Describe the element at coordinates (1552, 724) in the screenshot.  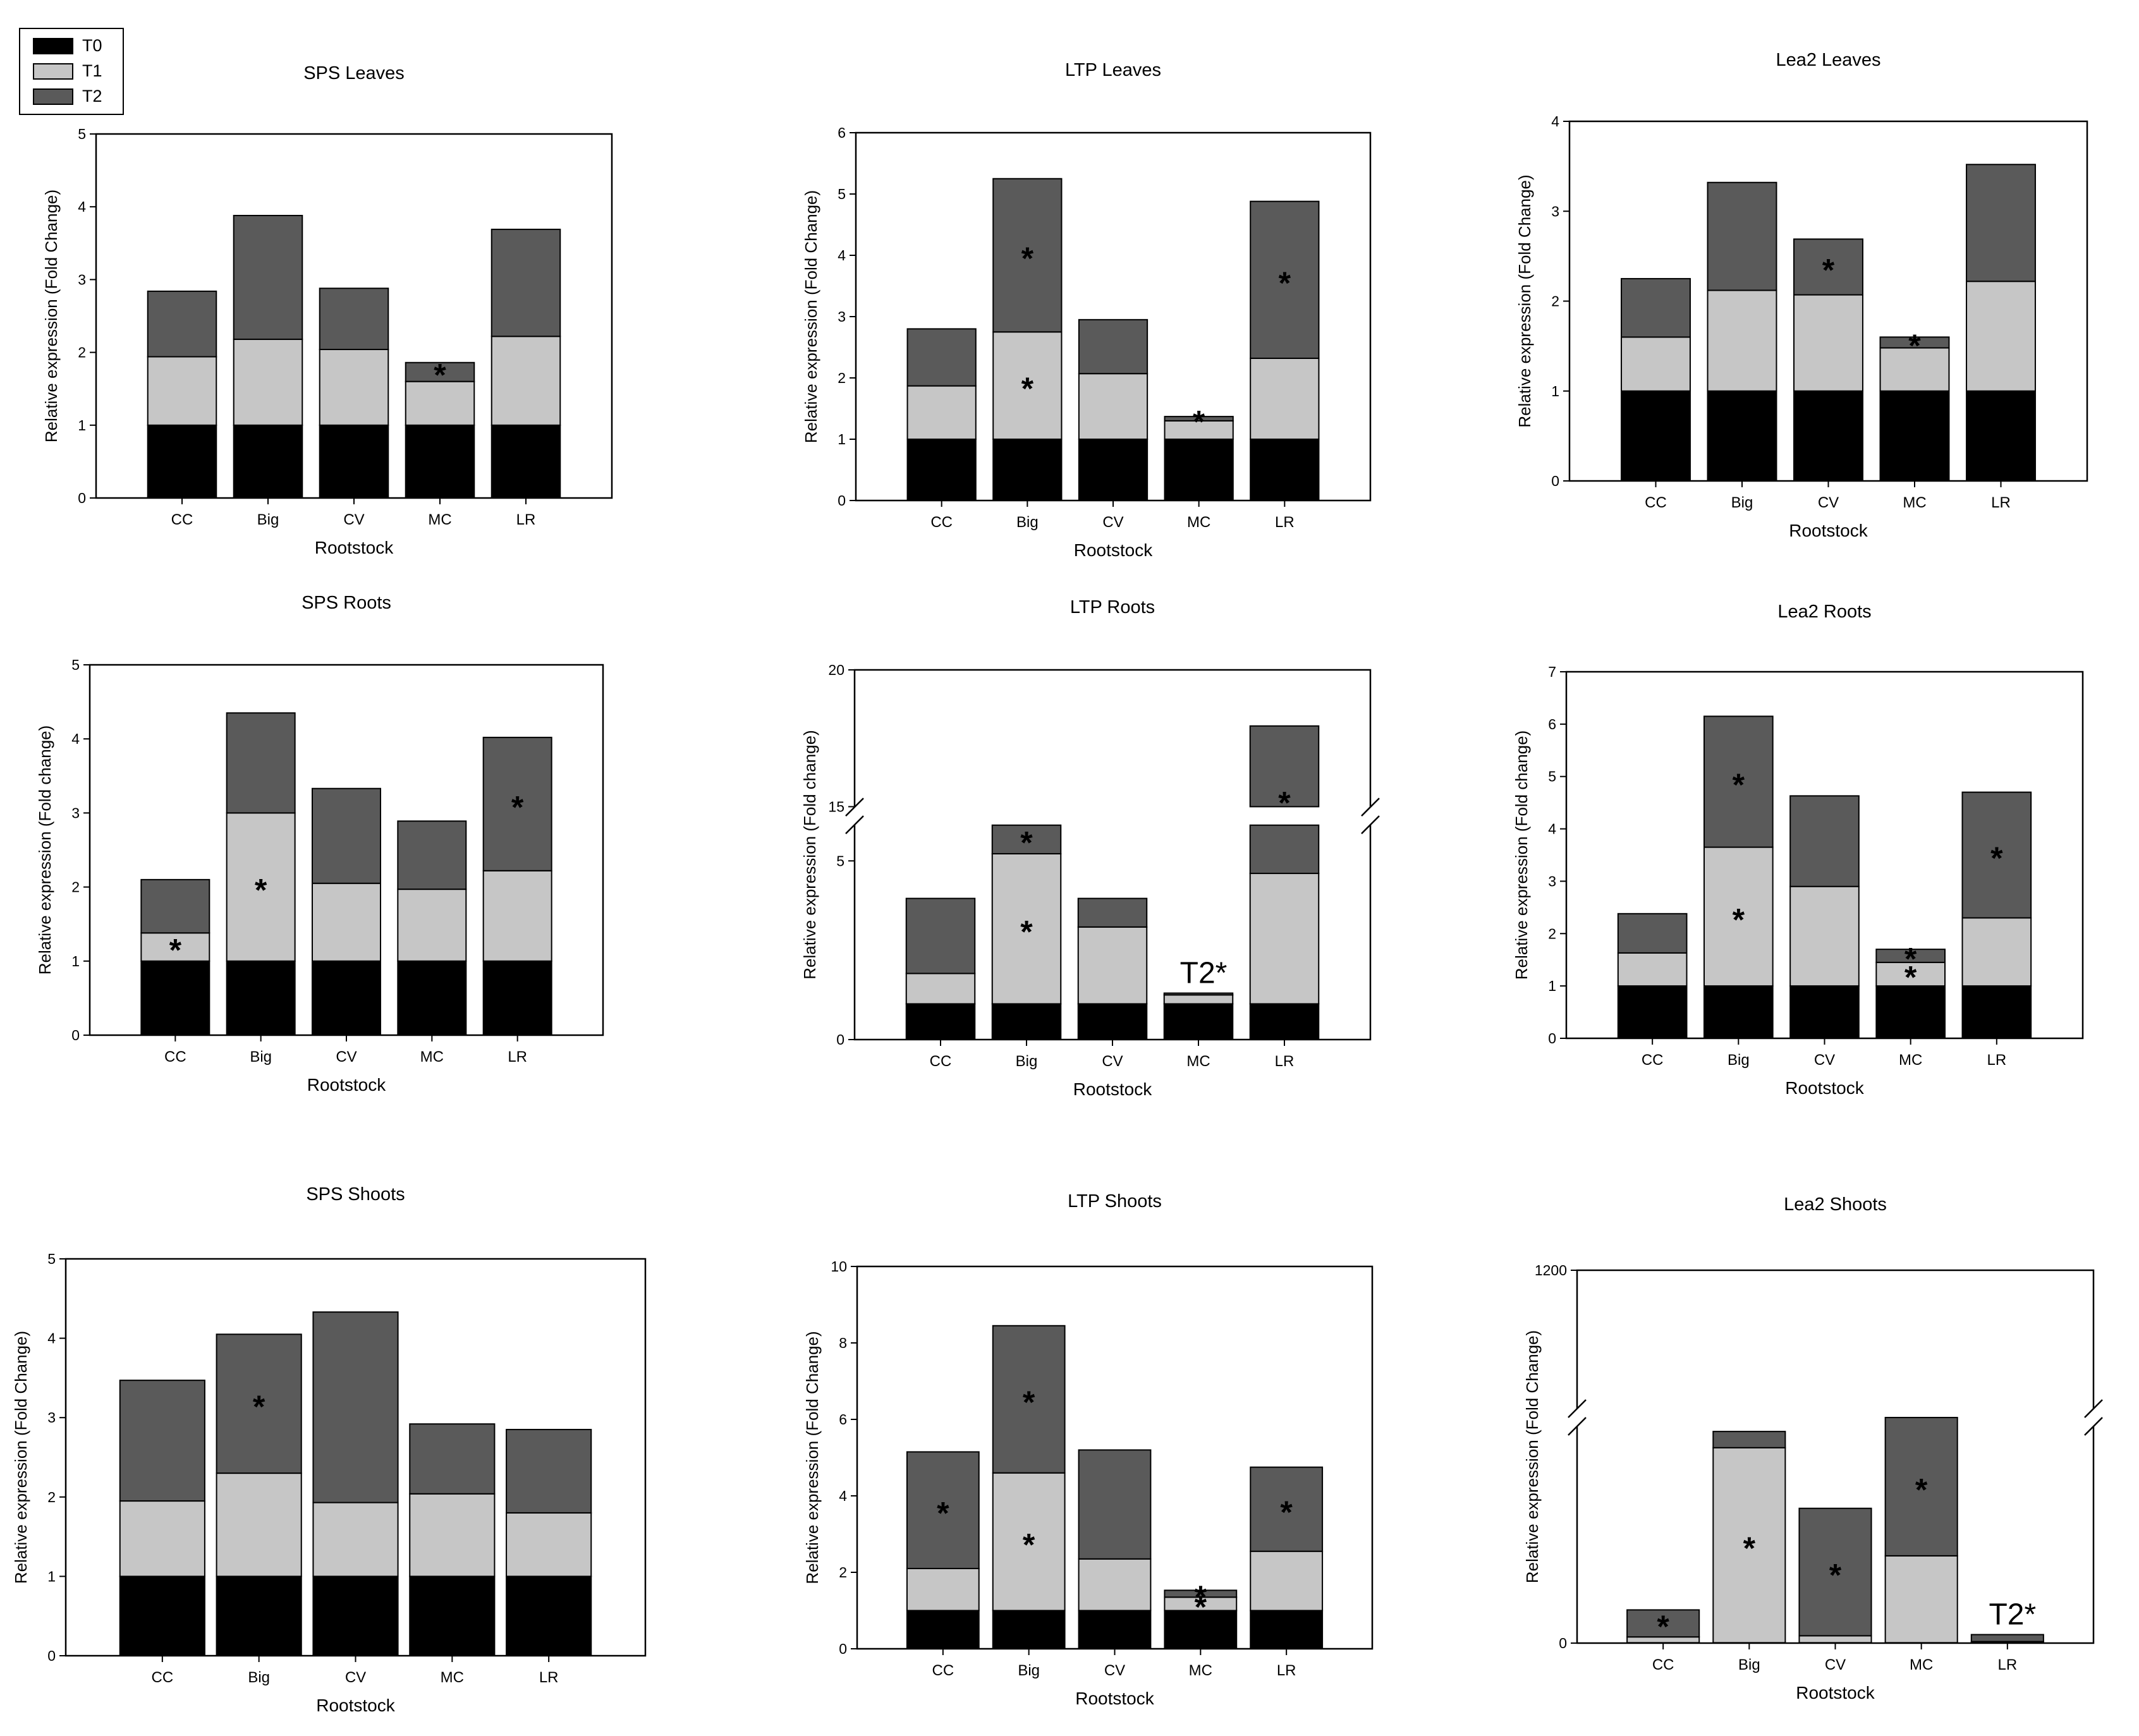
I see `chart-6-ytick-label: 6` at that location.